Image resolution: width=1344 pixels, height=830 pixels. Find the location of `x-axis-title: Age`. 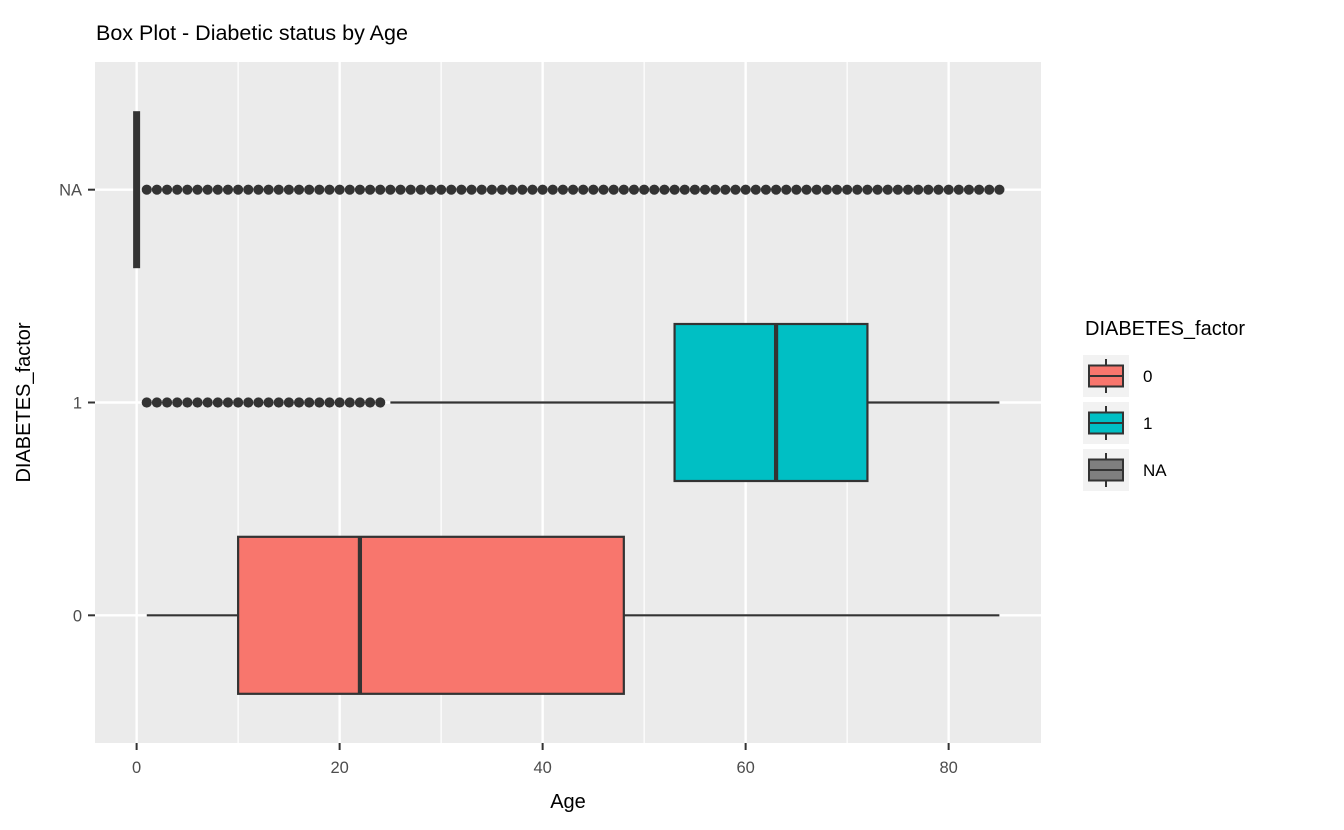

x-axis-title: Age is located at coordinates (568, 802).